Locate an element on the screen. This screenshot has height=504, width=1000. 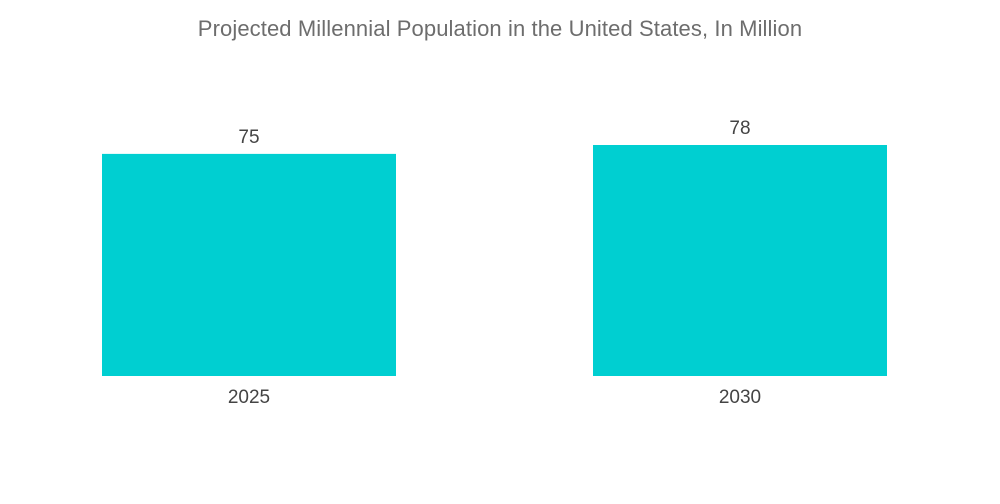
data-label-2025: 75 is located at coordinates (248, 137).